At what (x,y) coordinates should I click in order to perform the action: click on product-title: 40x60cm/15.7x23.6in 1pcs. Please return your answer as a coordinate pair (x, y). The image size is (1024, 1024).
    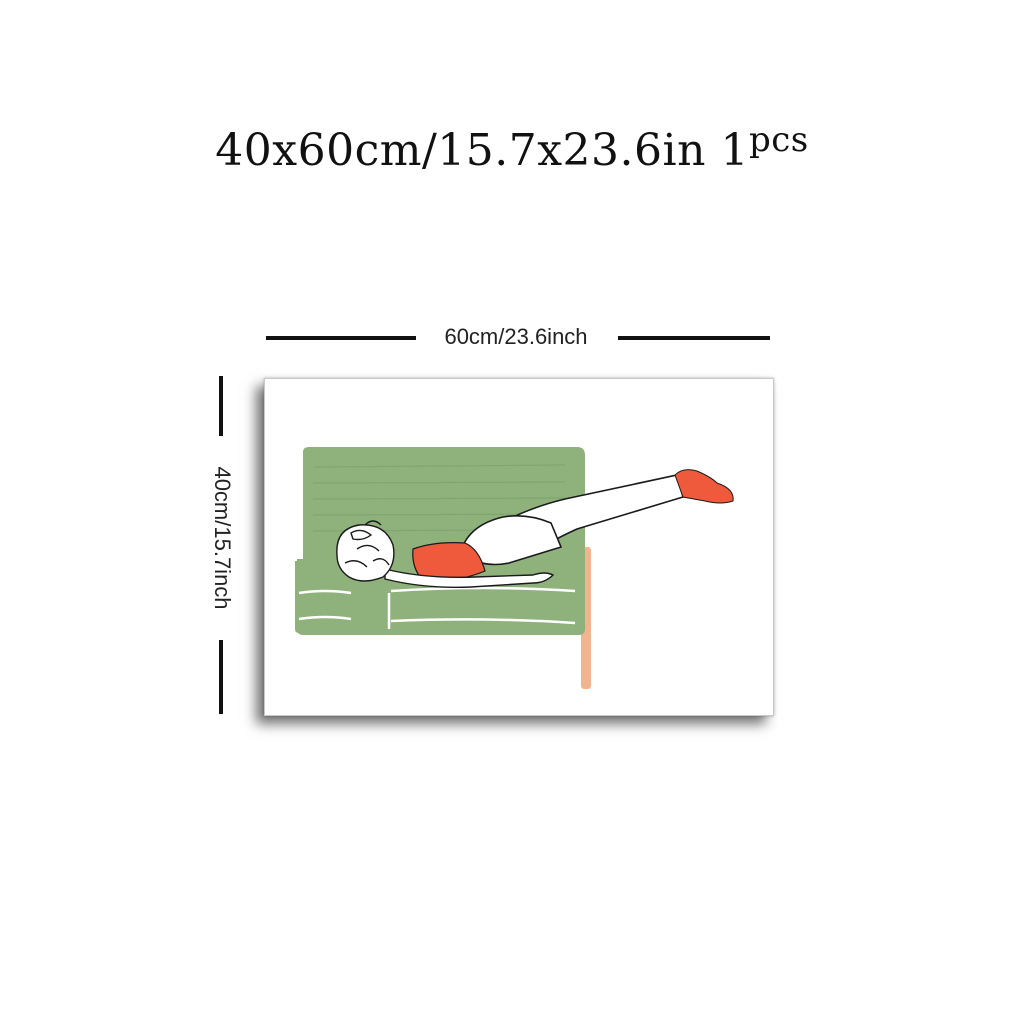
    Looking at the image, I should click on (512, 148).